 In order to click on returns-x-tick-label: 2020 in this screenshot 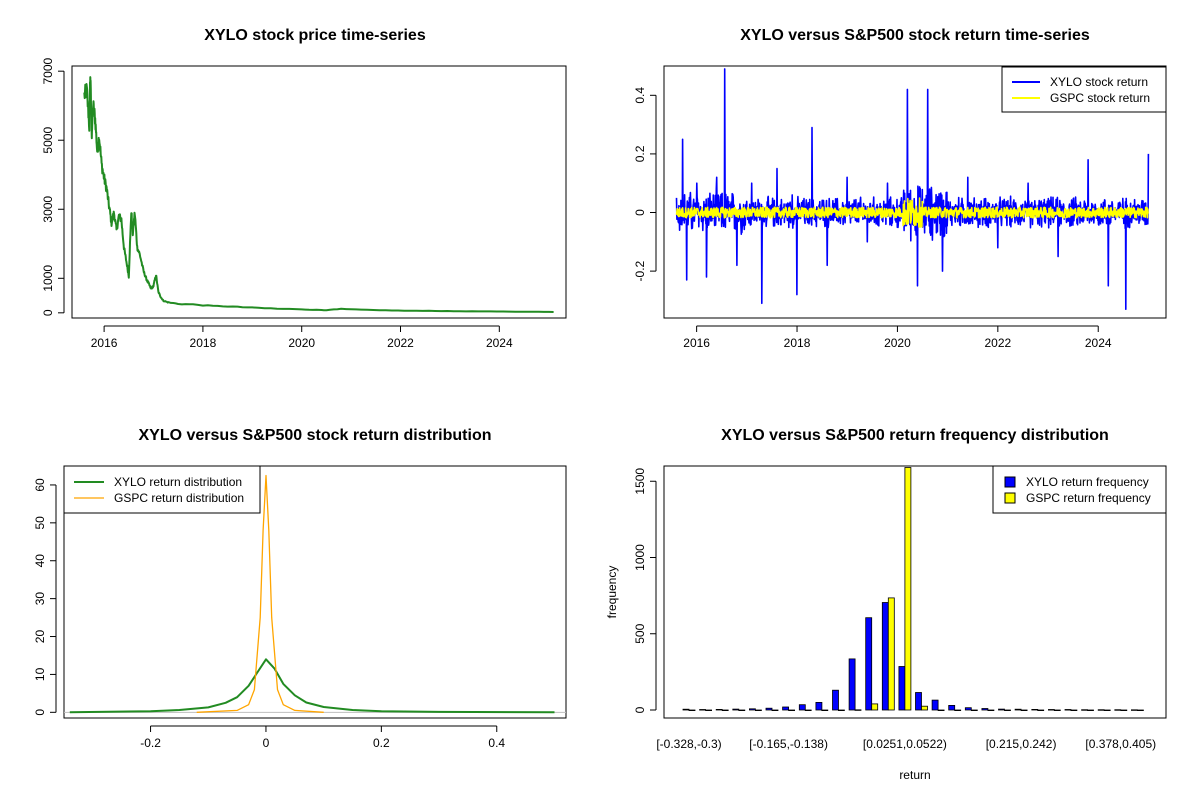, I will do `click(897, 343)`.